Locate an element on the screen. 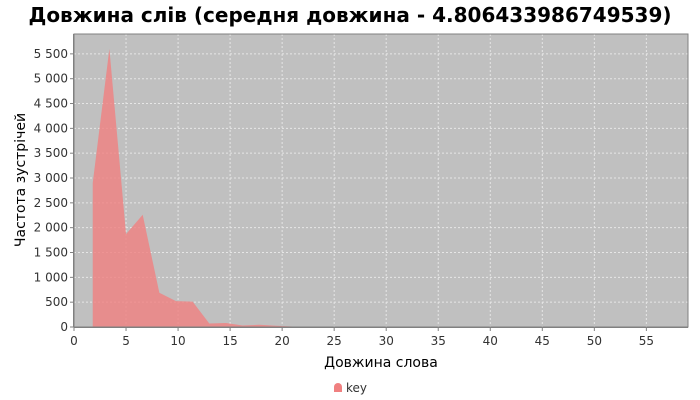  y-tick-label: 4 000 is located at coordinates (51, 128).